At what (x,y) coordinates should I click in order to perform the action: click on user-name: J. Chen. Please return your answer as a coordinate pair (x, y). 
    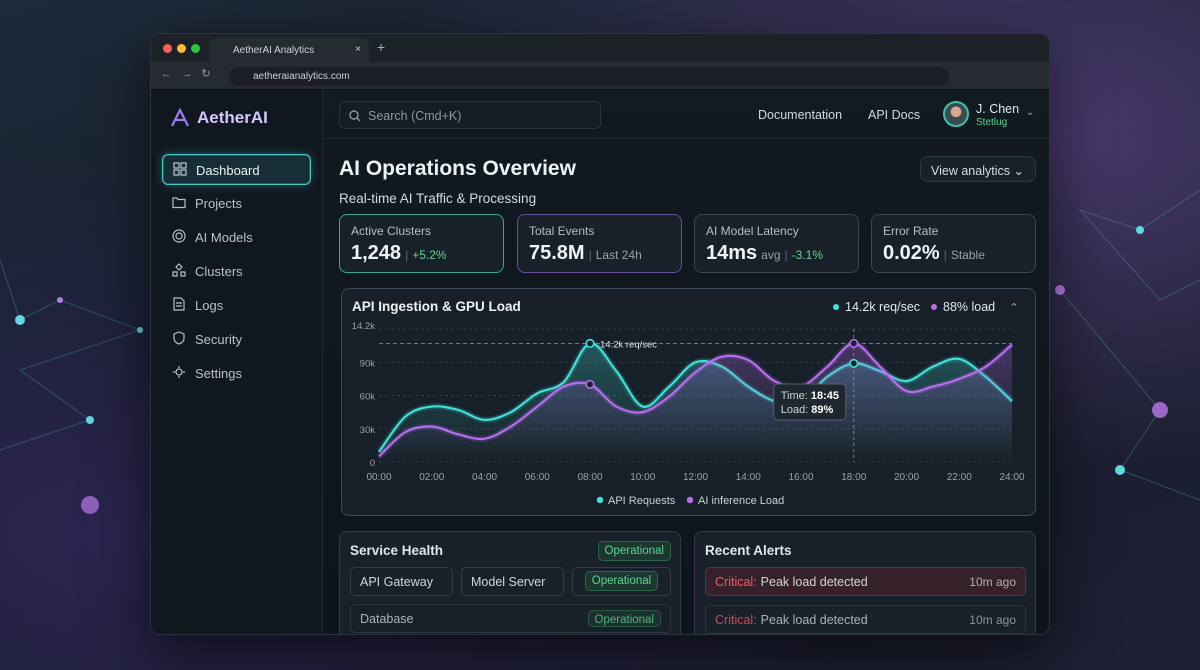
    Looking at the image, I should click on (998, 109).